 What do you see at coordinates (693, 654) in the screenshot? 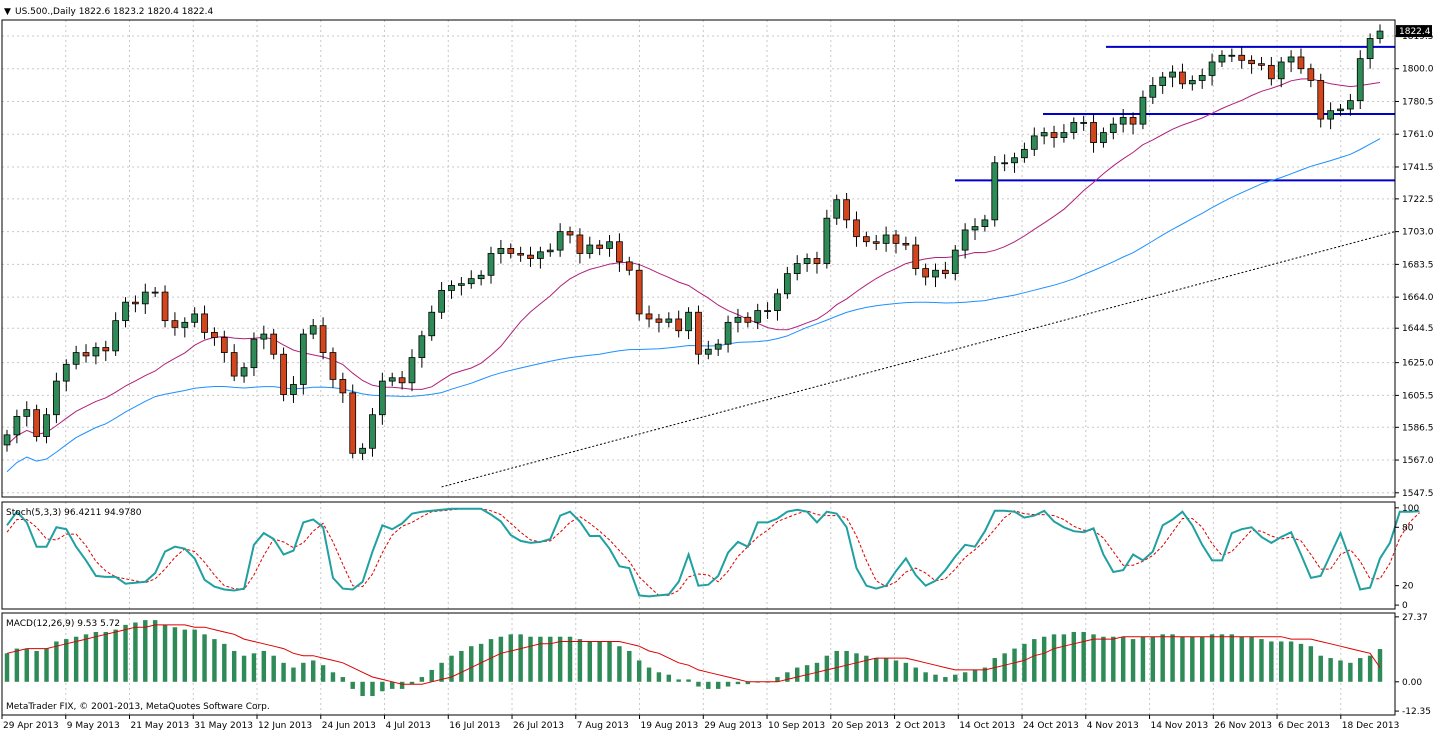
I see `macd-signal-line` at bounding box center [693, 654].